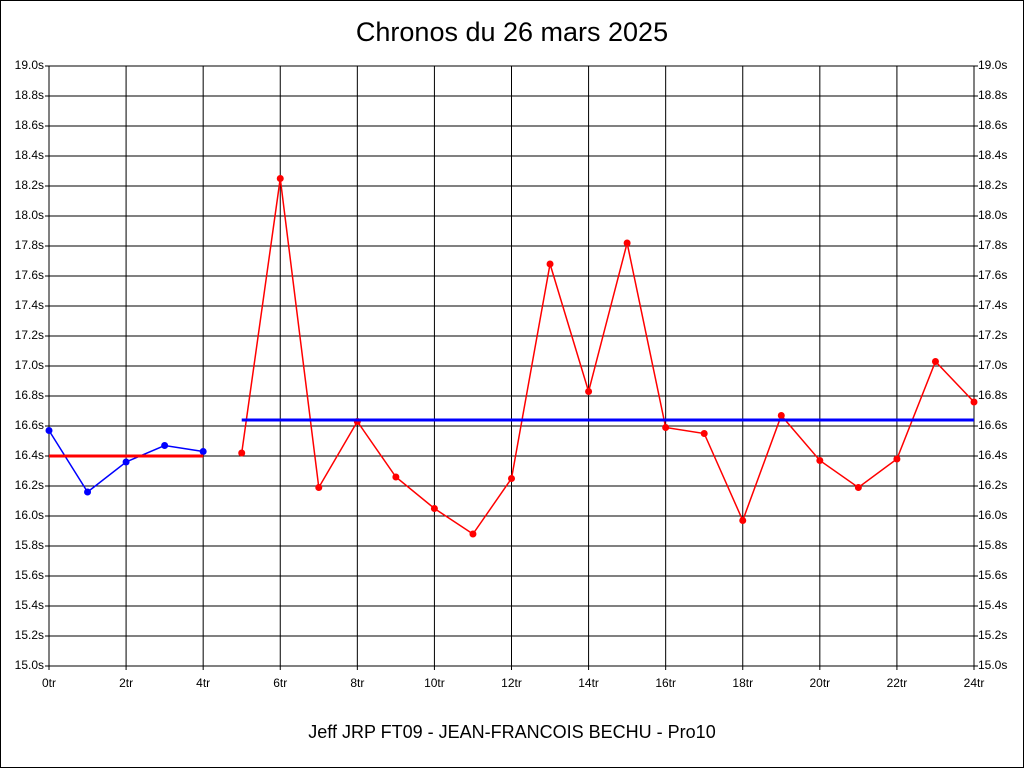 This screenshot has height=768, width=1024. What do you see at coordinates (992, 305) in the screenshot?
I see `y2-tick-label: 17.4s` at bounding box center [992, 305].